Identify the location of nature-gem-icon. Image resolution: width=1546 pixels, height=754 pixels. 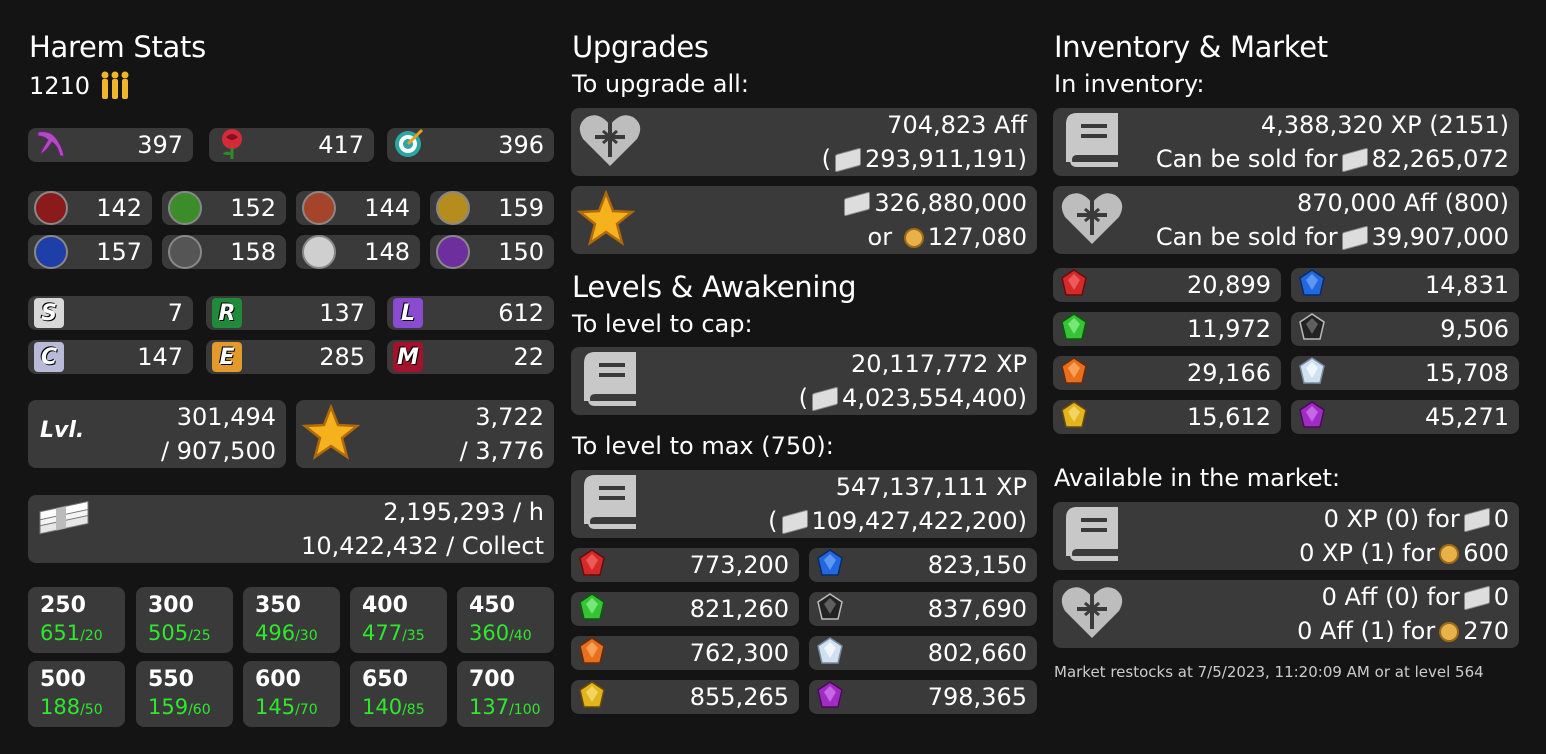
(1074, 329).